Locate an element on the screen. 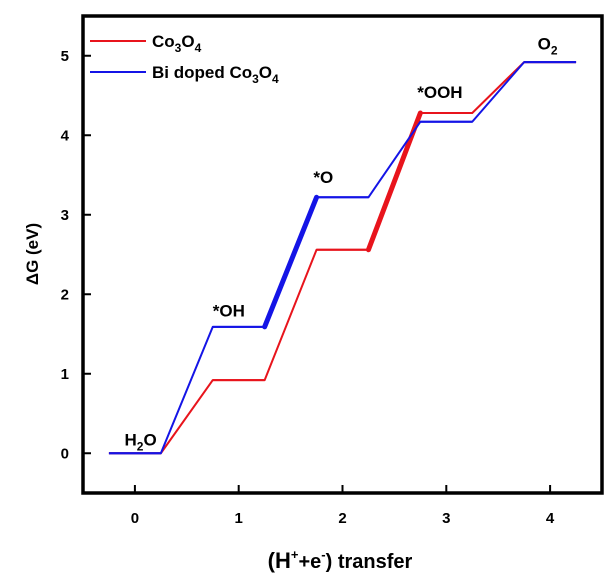  x-axis-title: (H++e-) transfer is located at coordinates (340, 560).